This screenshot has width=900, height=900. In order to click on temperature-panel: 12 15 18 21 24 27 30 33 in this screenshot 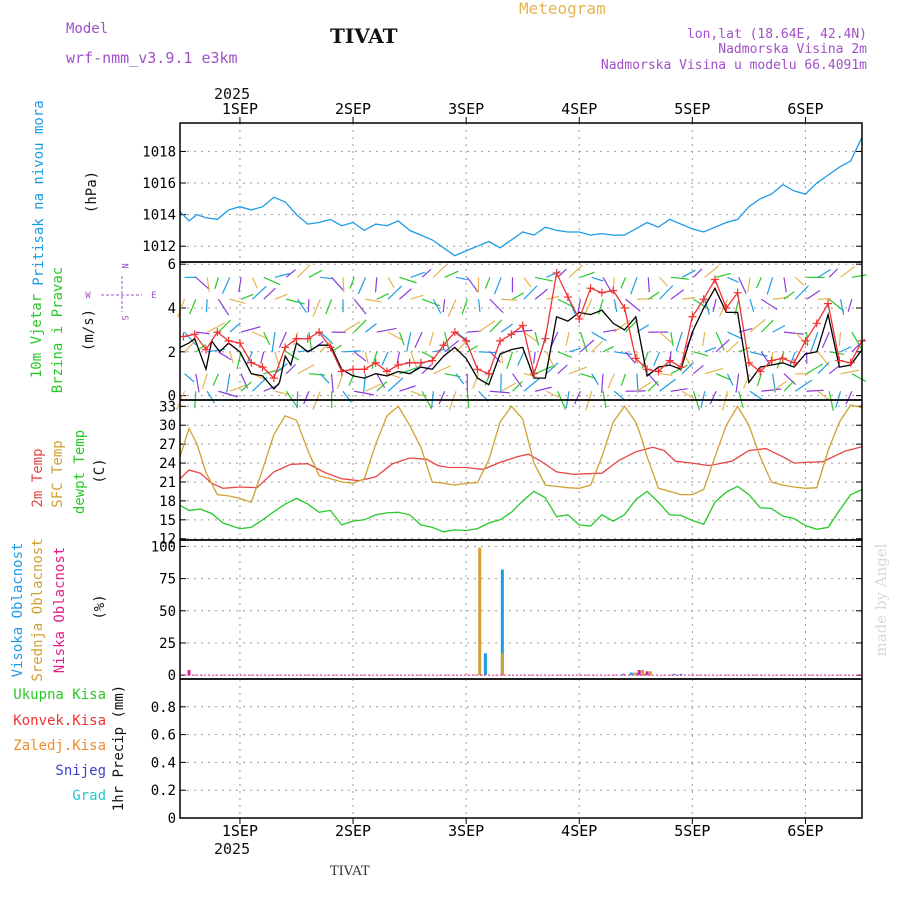, I will do `click(511, 473)`.